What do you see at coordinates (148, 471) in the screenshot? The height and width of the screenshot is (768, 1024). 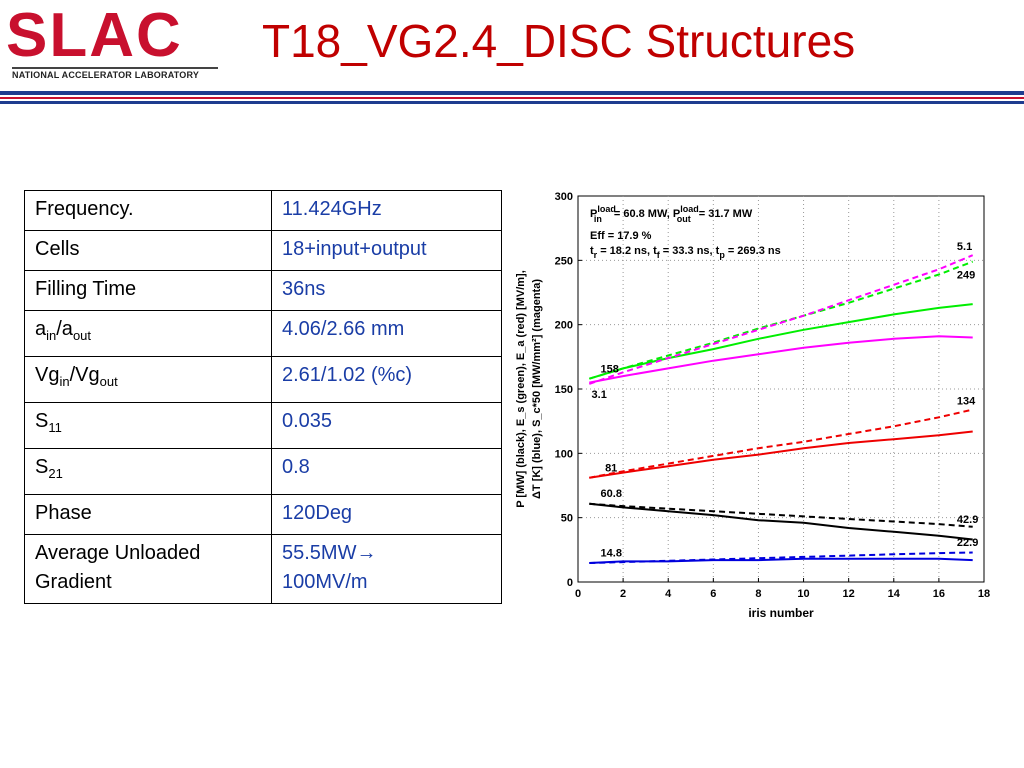 I see `param-name: S21` at bounding box center [148, 471].